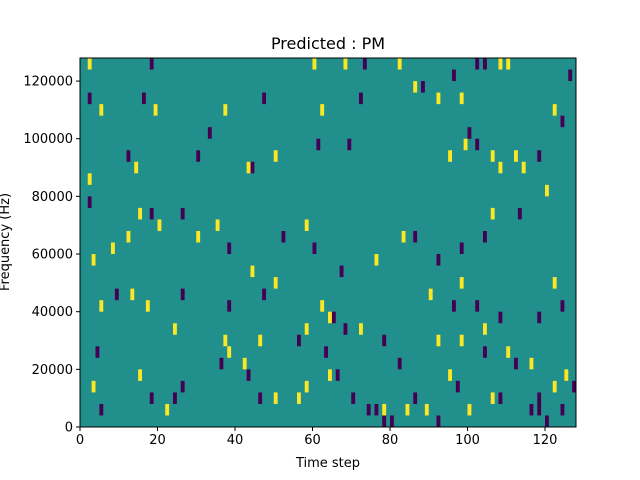 The height and width of the screenshot is (480, 640). I want to click on chart-title: Predicted : PM, so click(328, 43).